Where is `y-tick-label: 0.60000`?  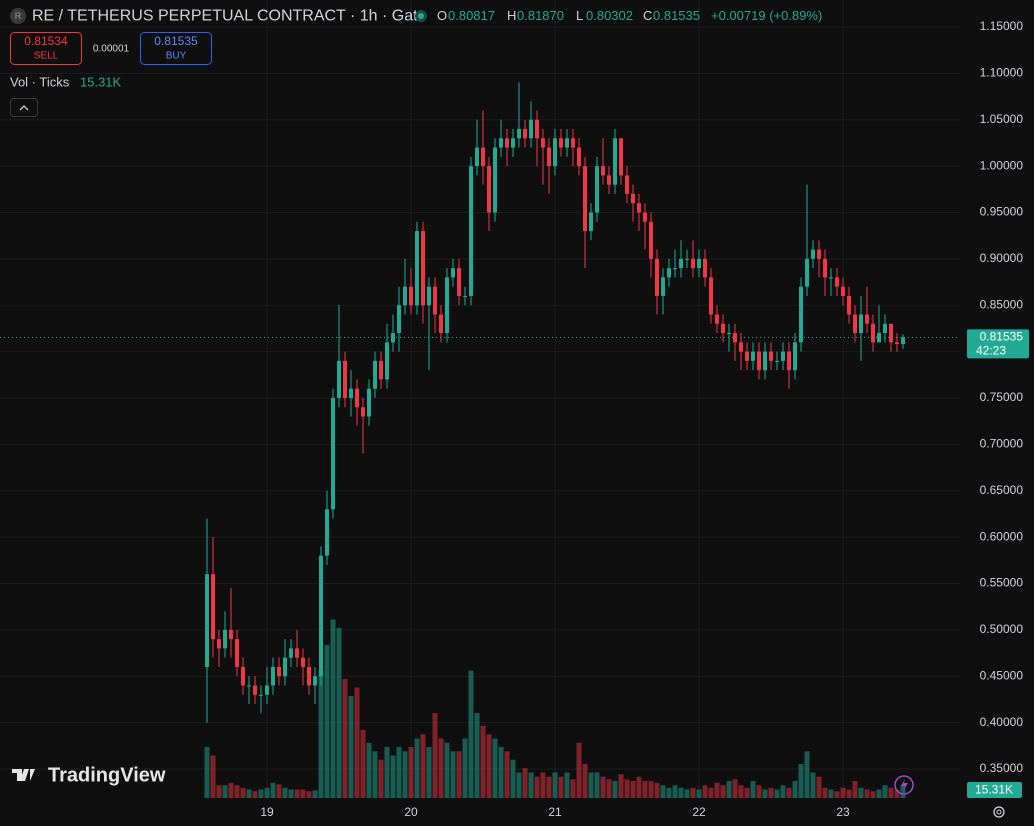 y-tick-label: 0.60000 is located at coordinates (1002, 536).